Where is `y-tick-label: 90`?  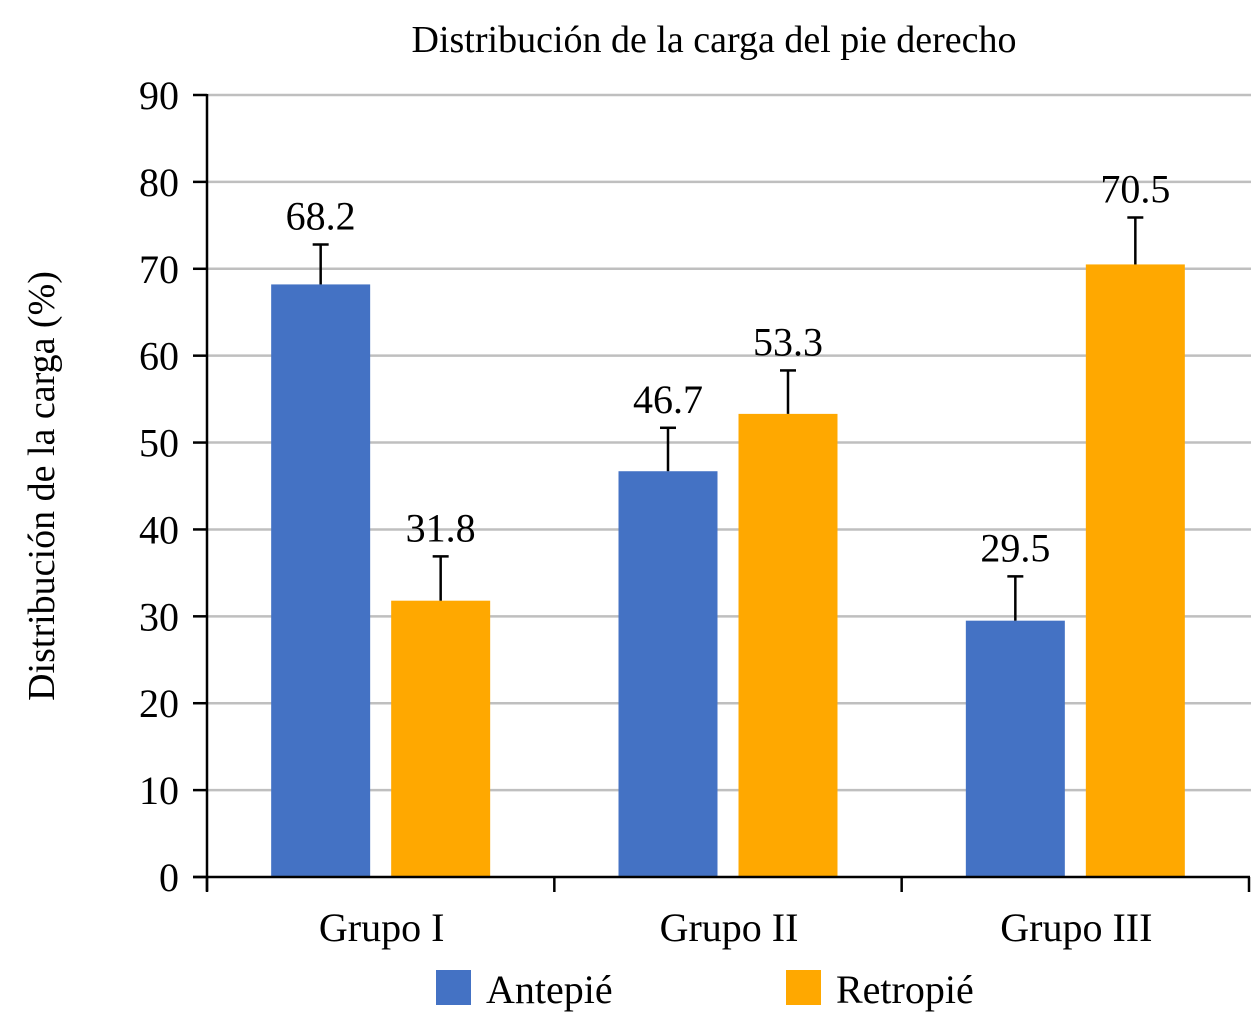
y-tick-label: 90 is located at coordinates (159, 95).